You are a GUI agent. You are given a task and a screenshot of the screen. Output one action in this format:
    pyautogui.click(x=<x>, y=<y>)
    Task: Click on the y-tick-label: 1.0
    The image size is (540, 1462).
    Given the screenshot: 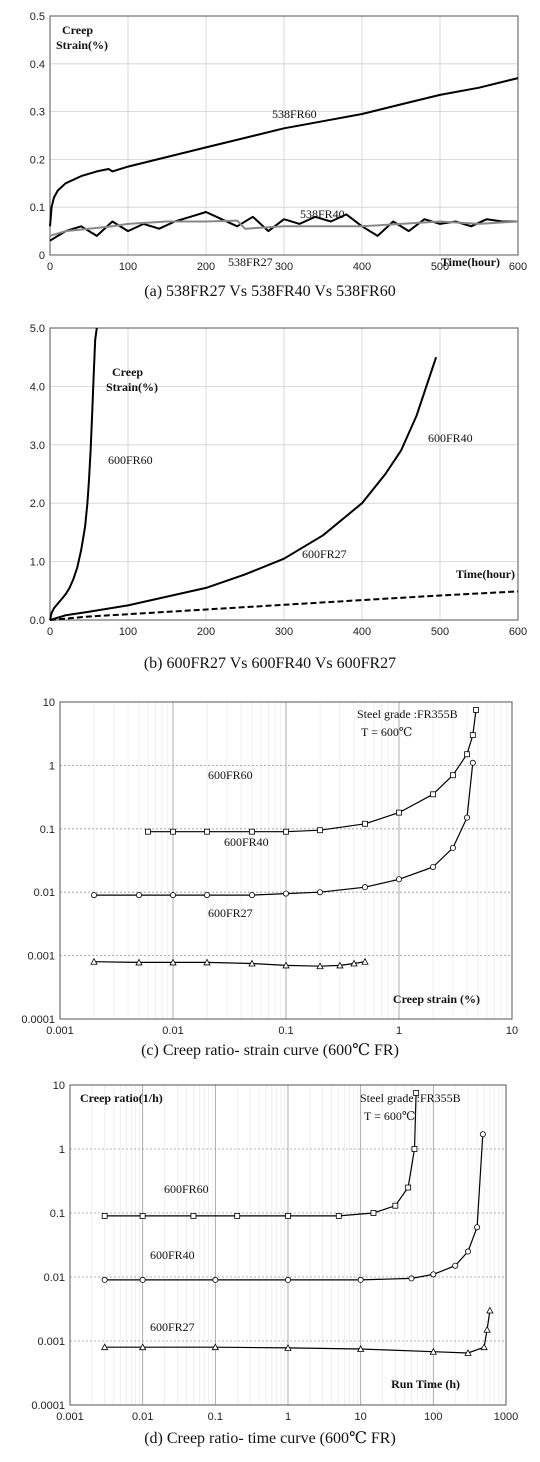 What is the action you would take?
    pyautogui.click(x=37, y=563)
    